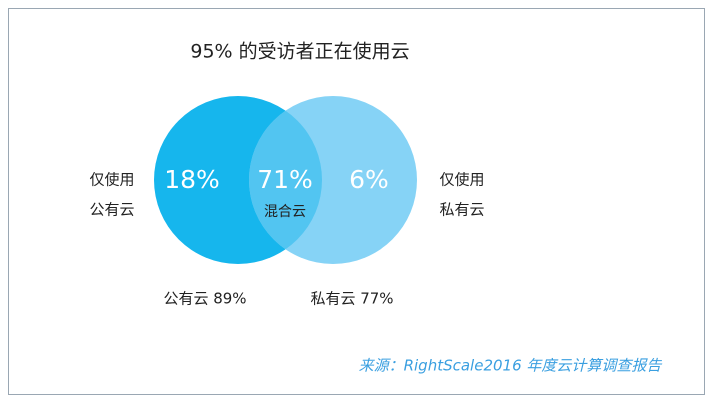 This screenshot has height=401, width=713. I want to click on right-label: 仅使用, so click(461, 180).